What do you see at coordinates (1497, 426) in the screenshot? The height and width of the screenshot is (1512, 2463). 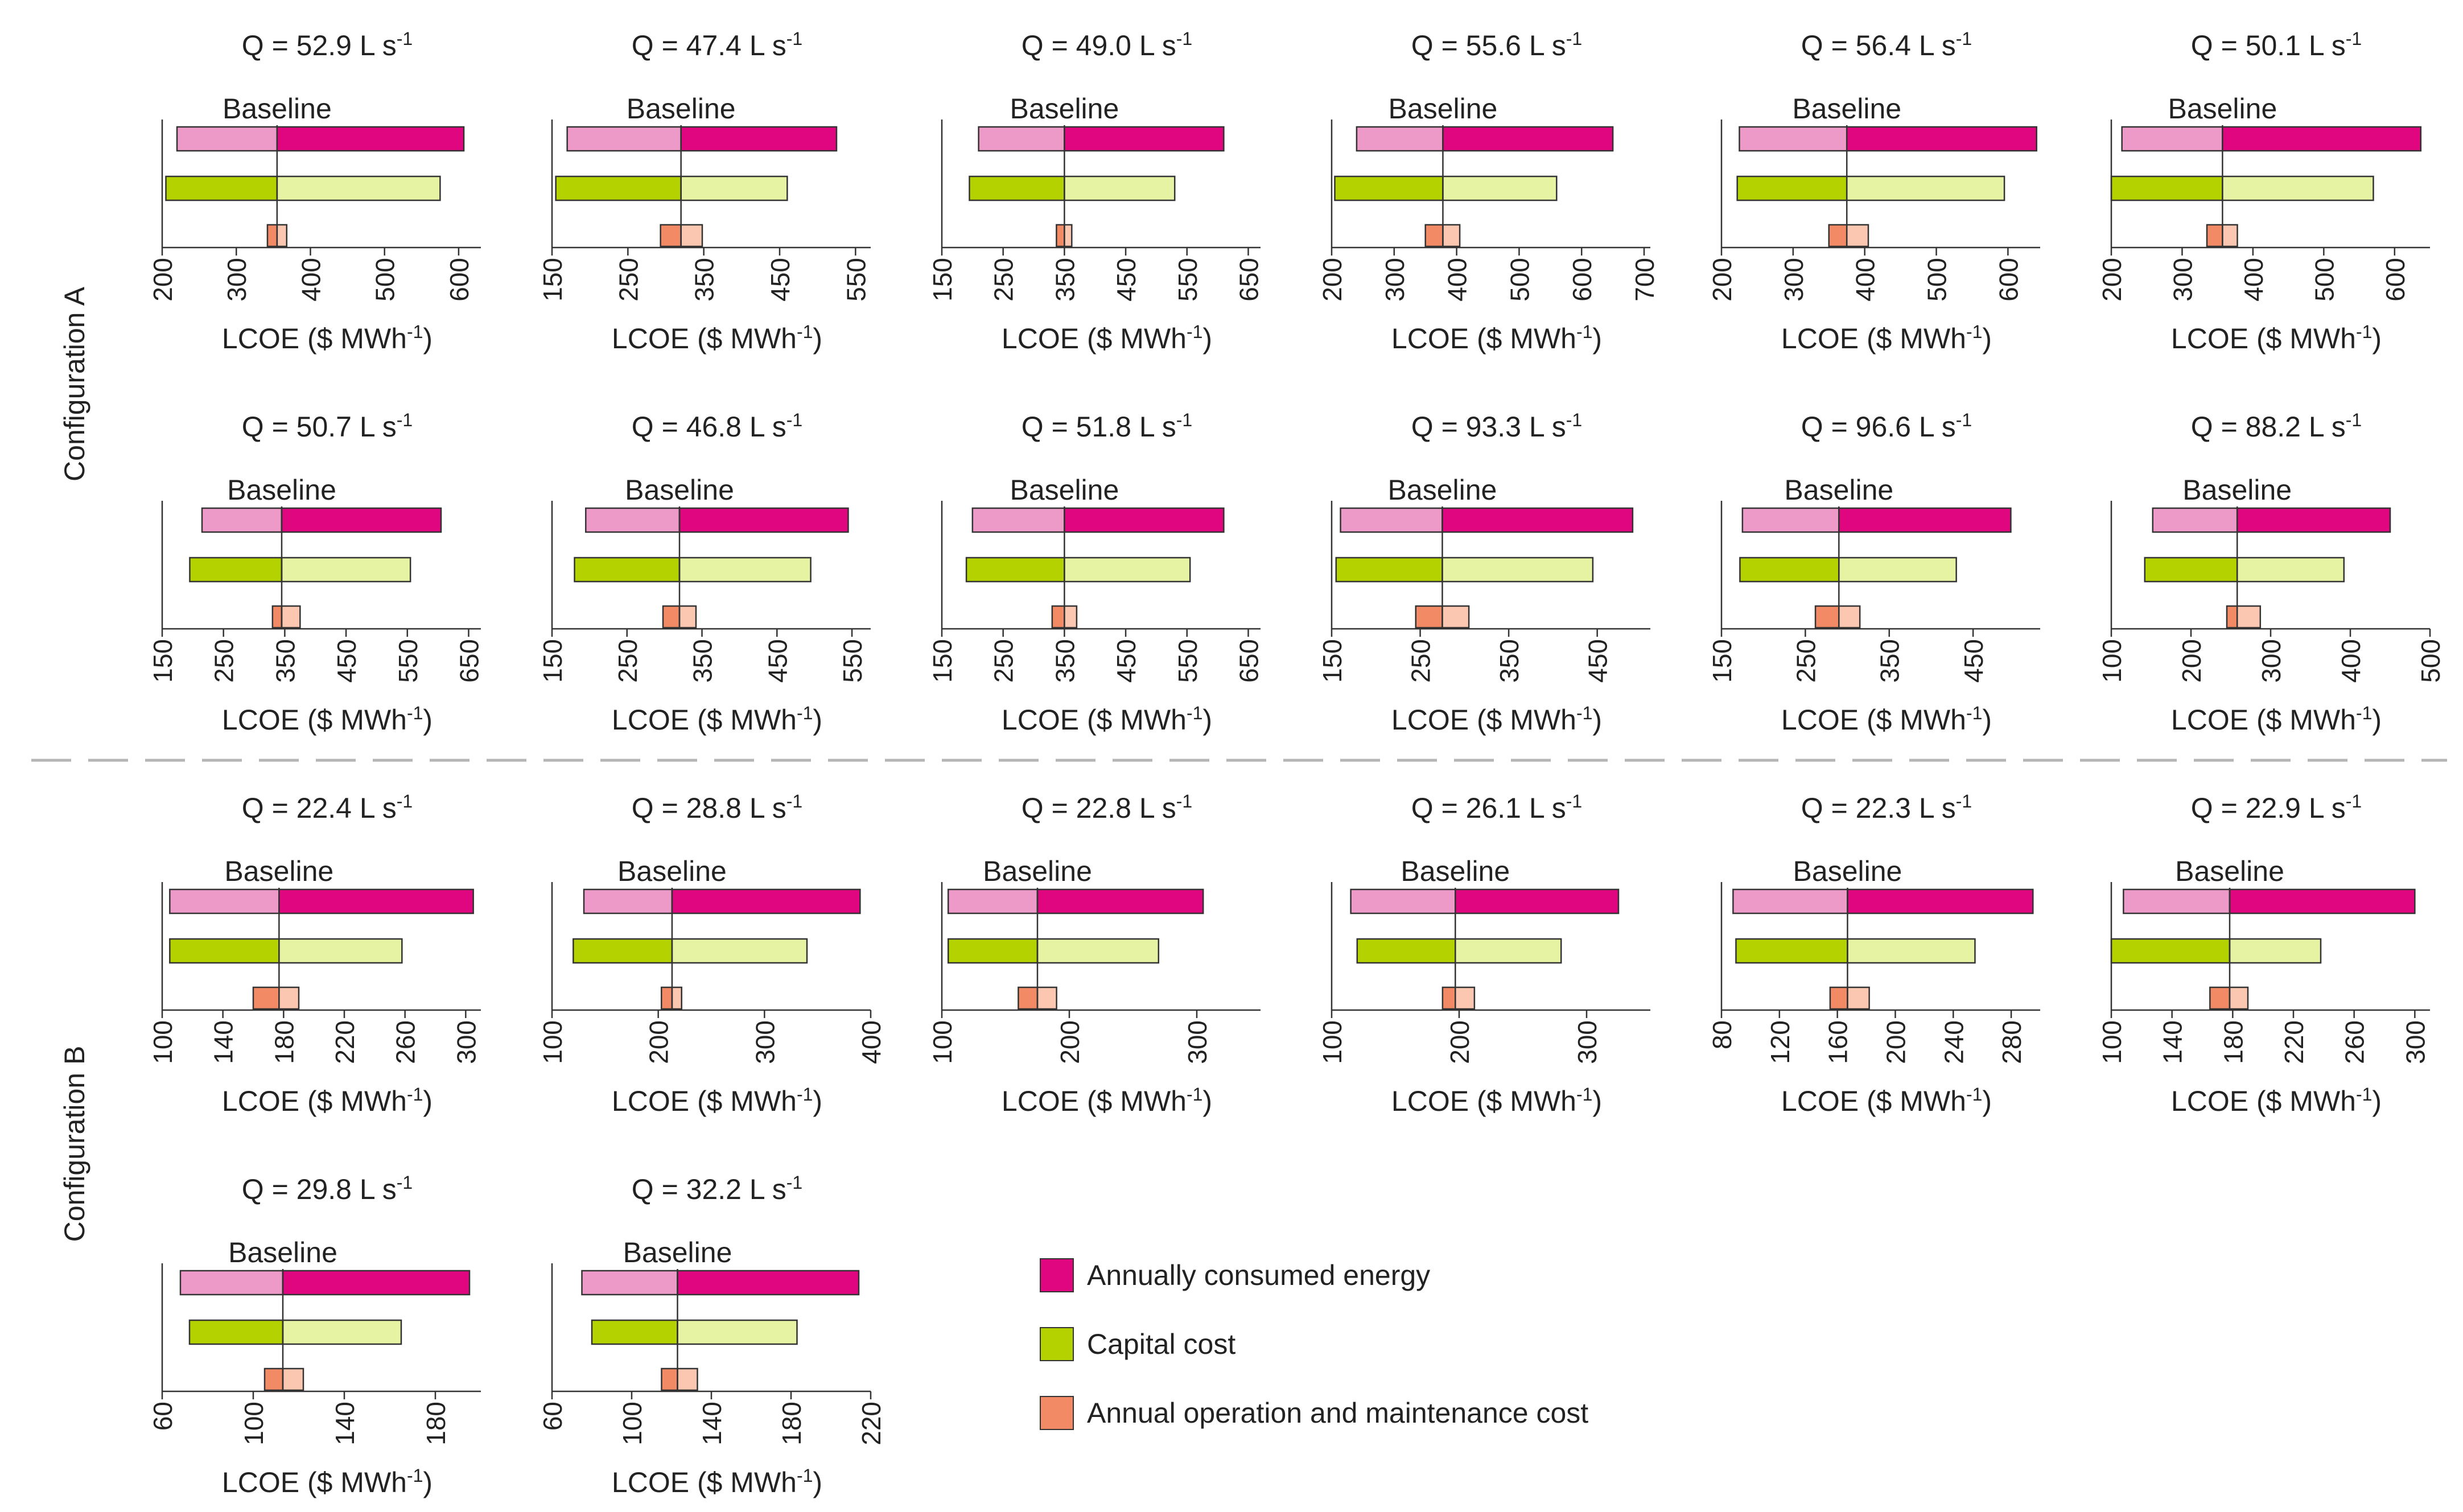 I see `panel-title: Q = 93.3 L s-1` at bounding box center [1497, 426].